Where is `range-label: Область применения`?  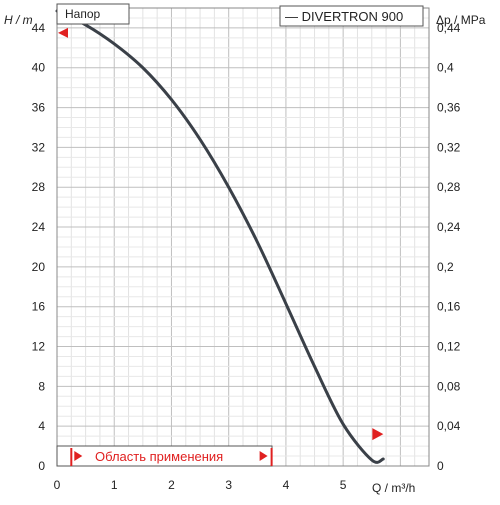 range-label: Область применения is located at coordinates (159, 456).